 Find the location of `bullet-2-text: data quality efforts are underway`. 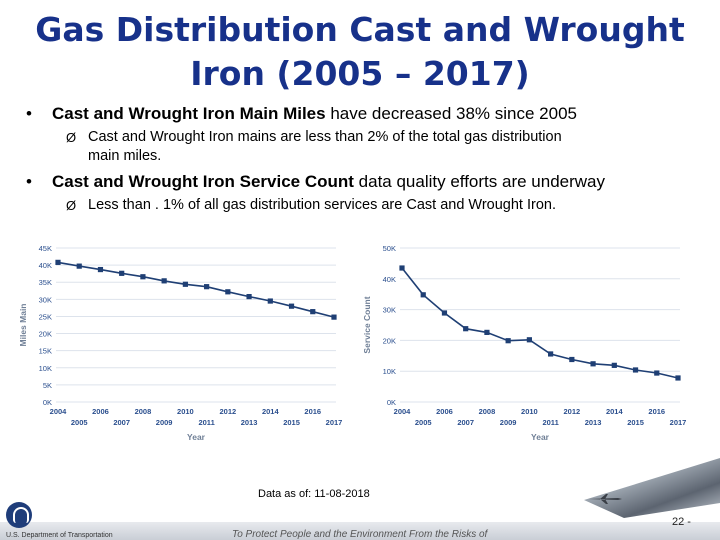

bullet-2-text: data quality efforts are underway is located at coordinates (479, 181).